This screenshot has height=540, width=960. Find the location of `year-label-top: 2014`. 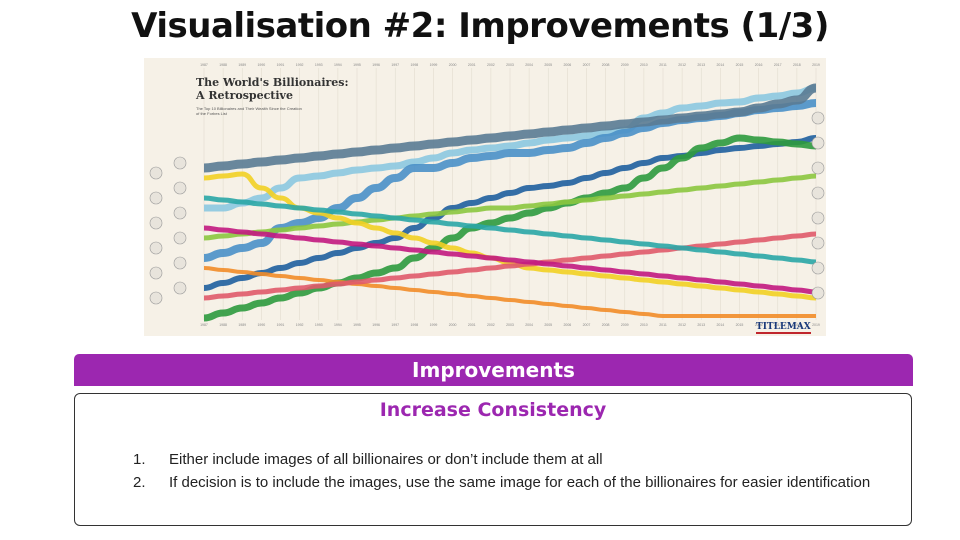

year-label-top: 2014 is located at coordinates (720, 65).